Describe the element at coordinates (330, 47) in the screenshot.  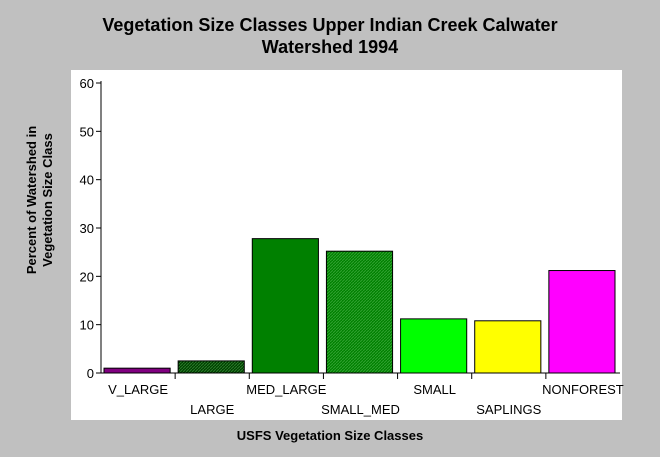
I see `chart-title-line-2: Watershed 1994` at that location.